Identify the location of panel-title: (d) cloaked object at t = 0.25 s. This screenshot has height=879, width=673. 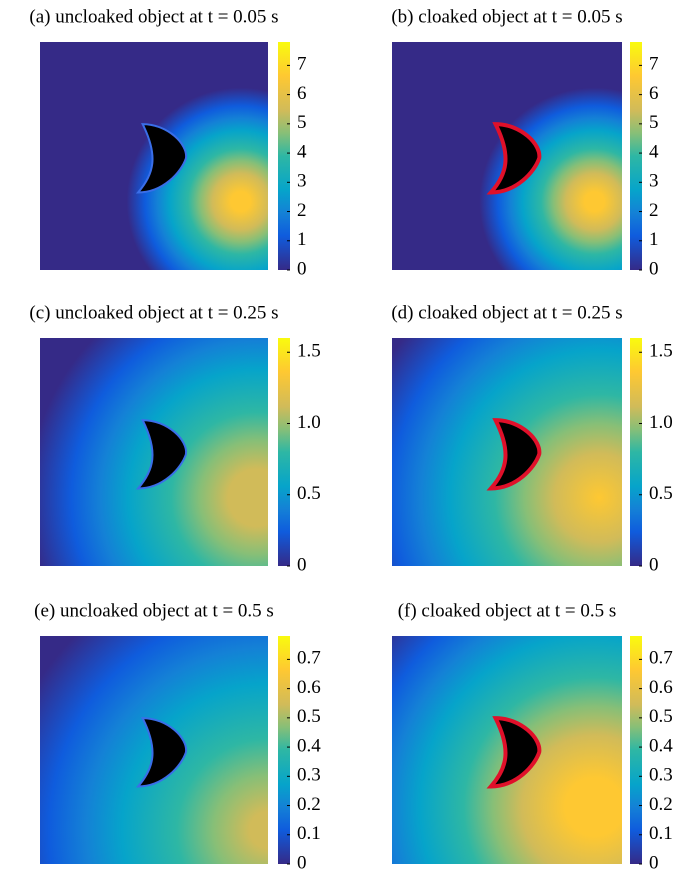
(506, 312).